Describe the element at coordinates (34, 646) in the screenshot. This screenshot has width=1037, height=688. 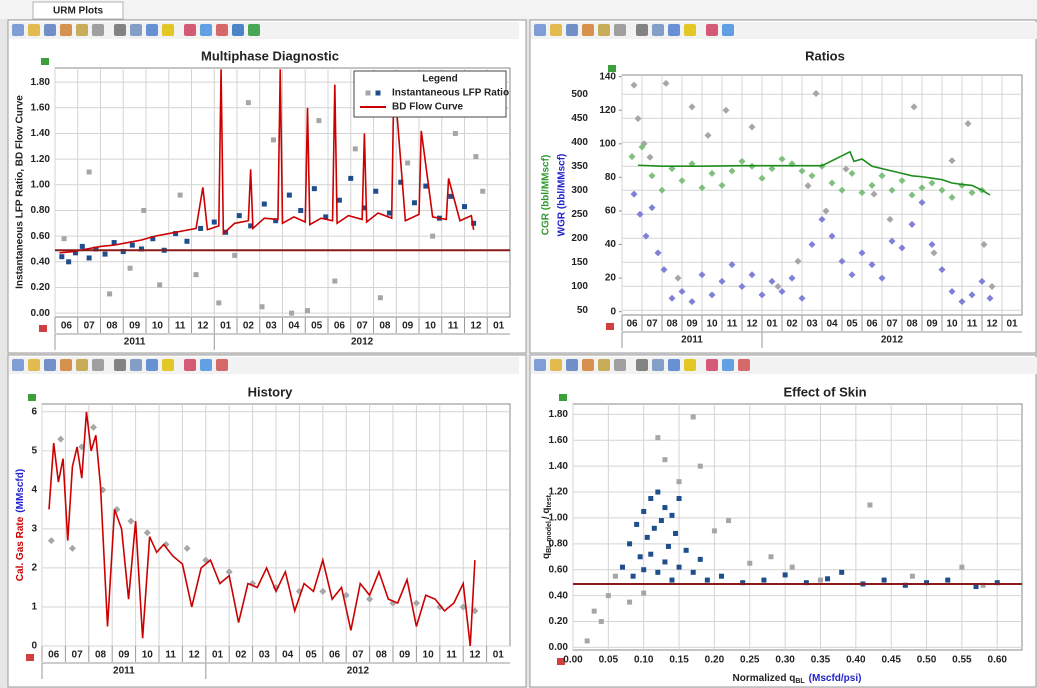
I see `y-tick-label: 0` at that location.